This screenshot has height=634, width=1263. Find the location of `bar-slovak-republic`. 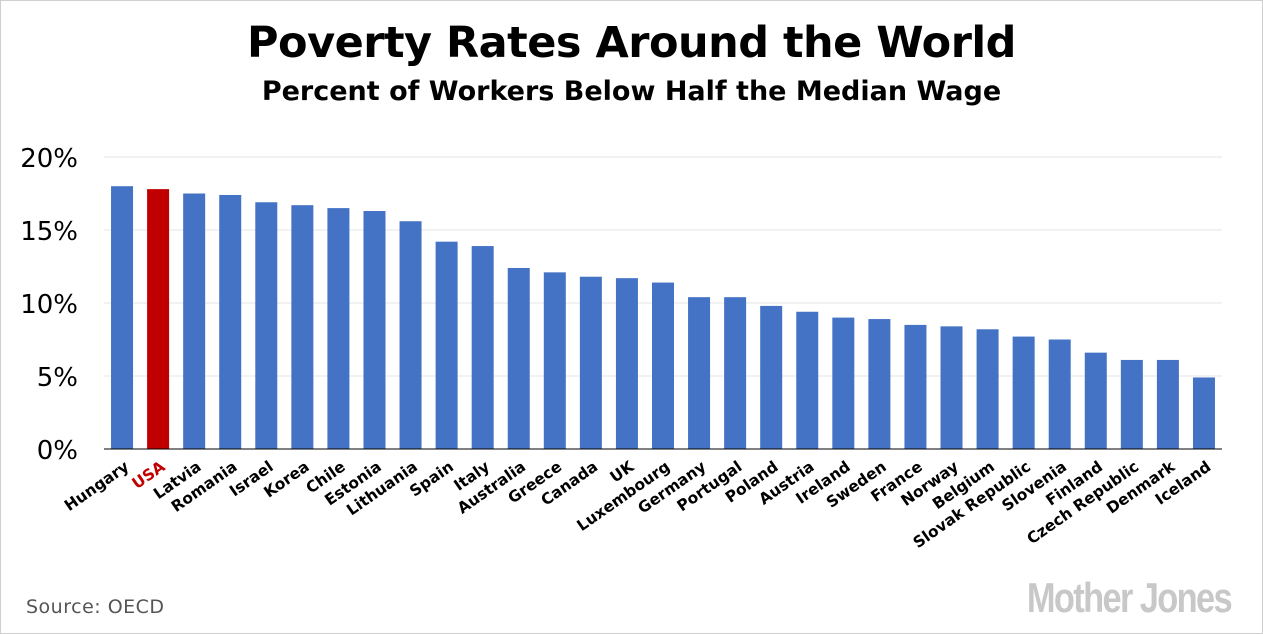

bar-slovak-republic is located at coordinates (1023, 392).